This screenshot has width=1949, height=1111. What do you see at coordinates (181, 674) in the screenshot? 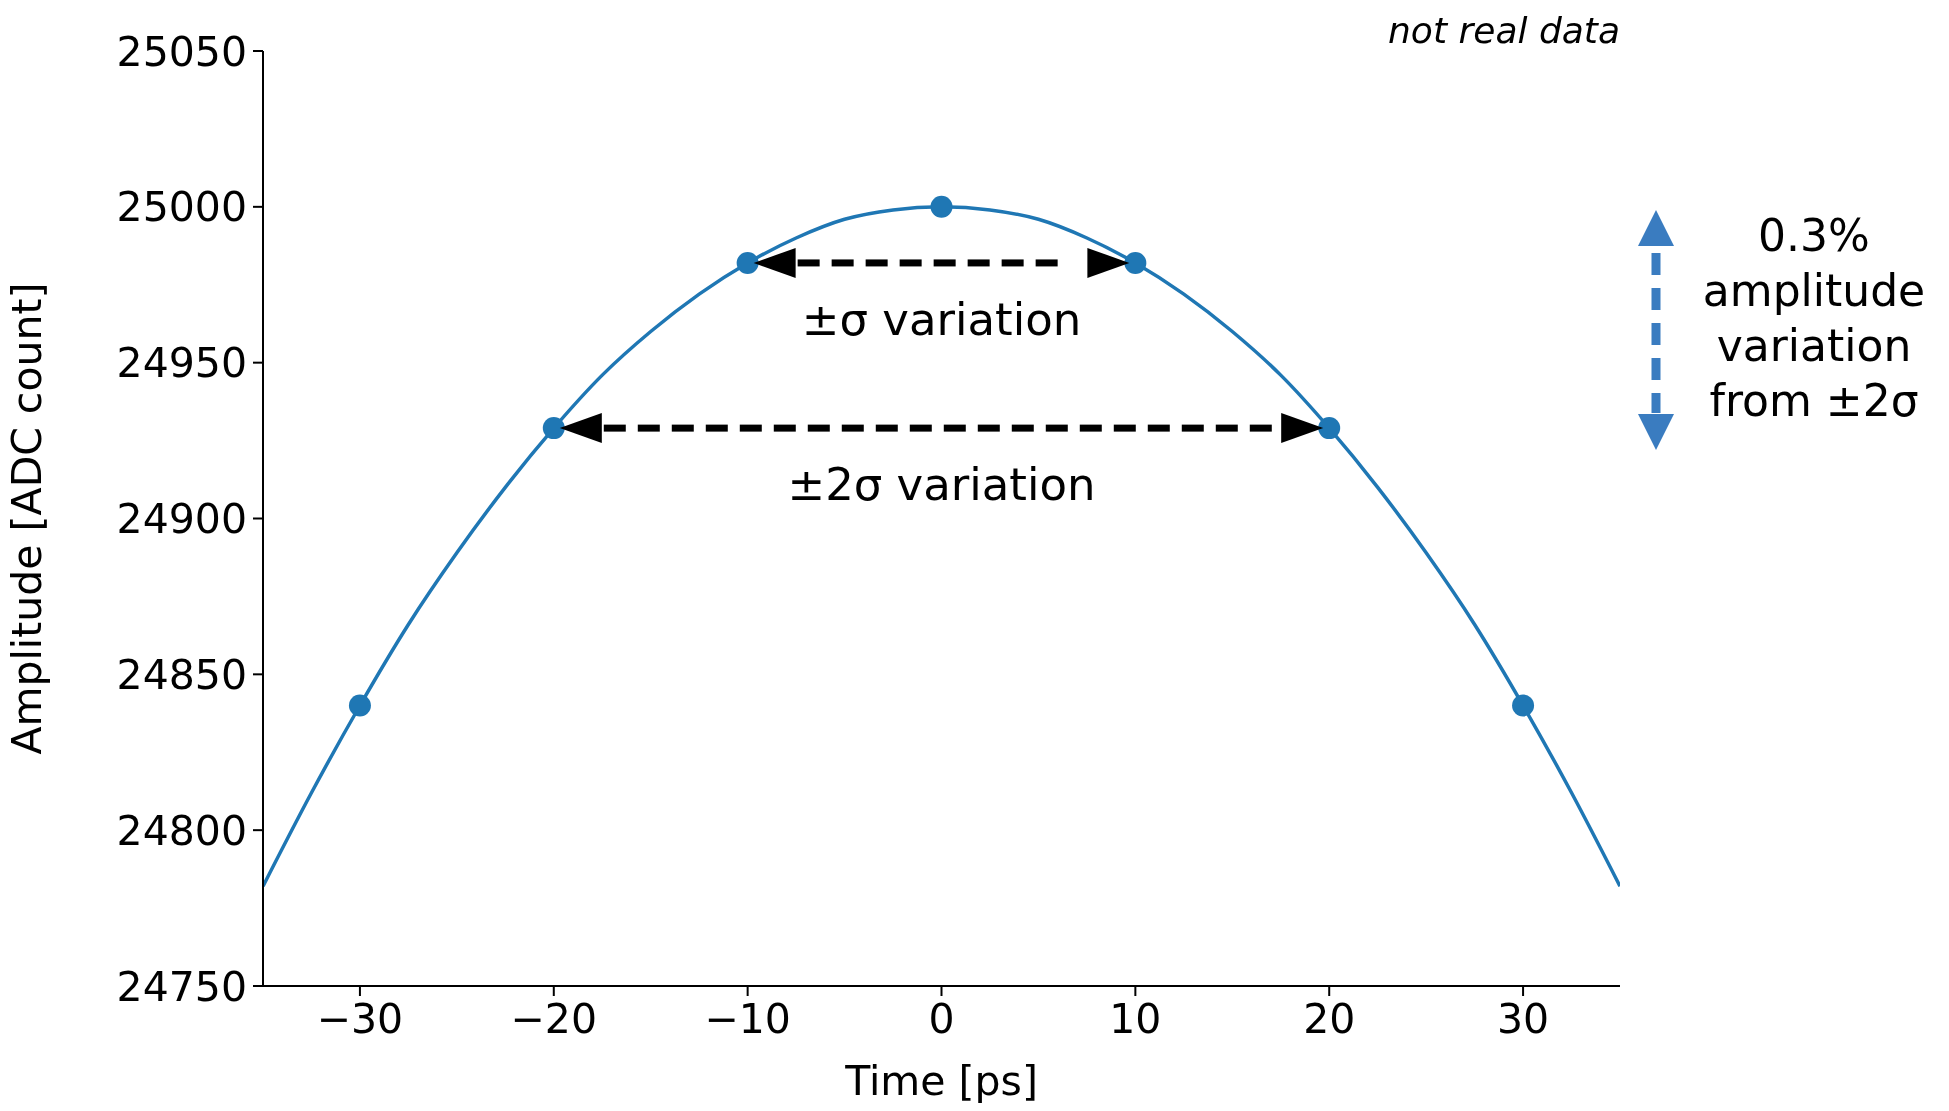
I see `y-tick-label: 24850` at bounding box center [181, 674].